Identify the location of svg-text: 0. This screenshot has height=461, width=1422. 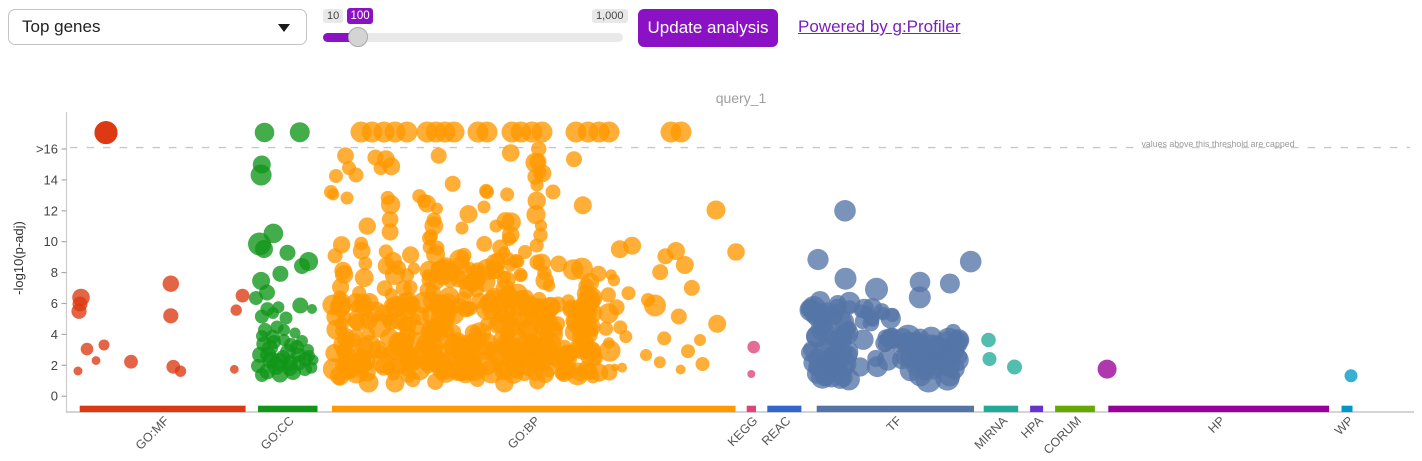
(54, 396).